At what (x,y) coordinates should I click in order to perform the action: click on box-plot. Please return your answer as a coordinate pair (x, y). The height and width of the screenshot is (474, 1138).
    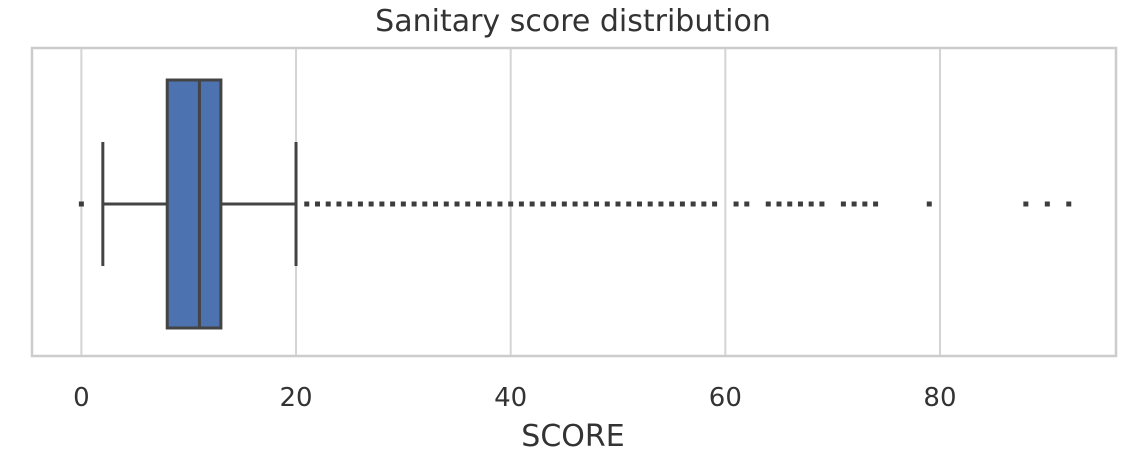
    Looking at the image, I should click on (199, 204).